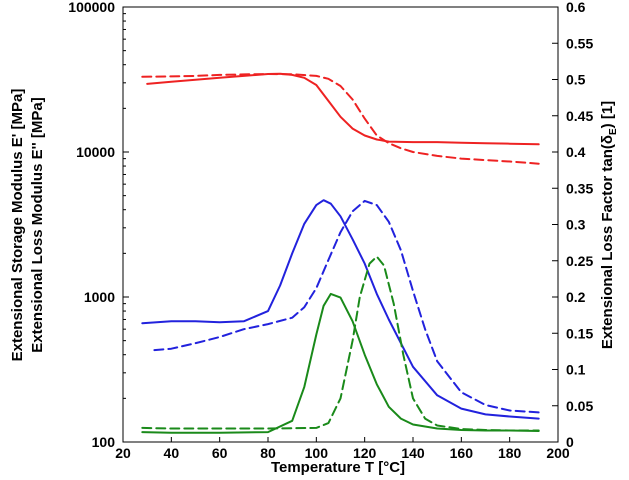 This screenshot has height=480, width=629. I want to click on y-right-tick-label: 0.25, so click(579, 261).